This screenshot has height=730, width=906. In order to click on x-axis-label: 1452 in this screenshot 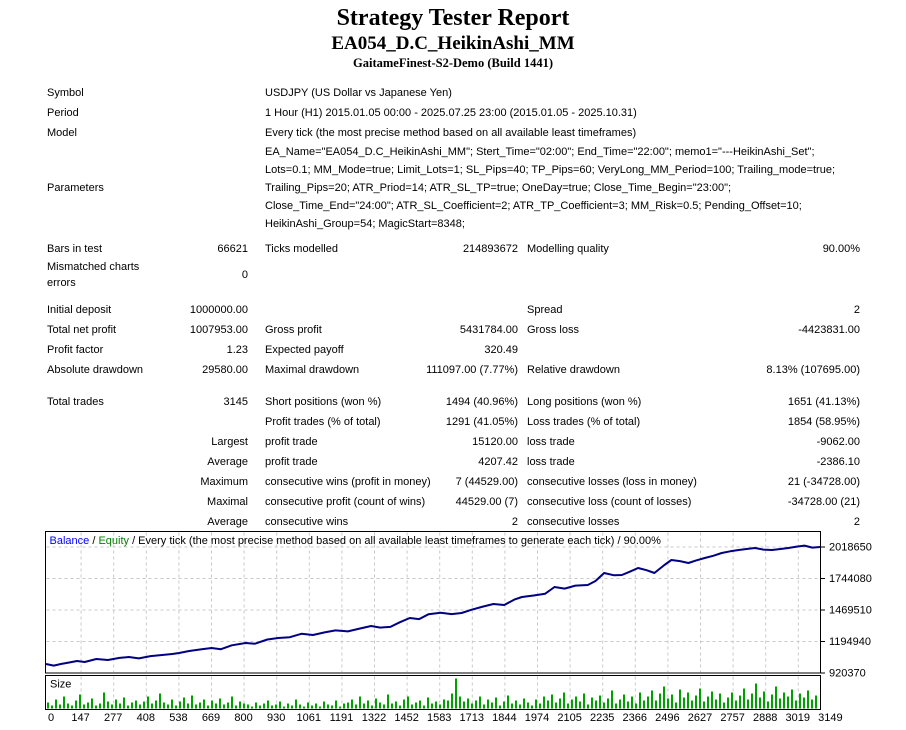, I will do `click(406, 718)`.